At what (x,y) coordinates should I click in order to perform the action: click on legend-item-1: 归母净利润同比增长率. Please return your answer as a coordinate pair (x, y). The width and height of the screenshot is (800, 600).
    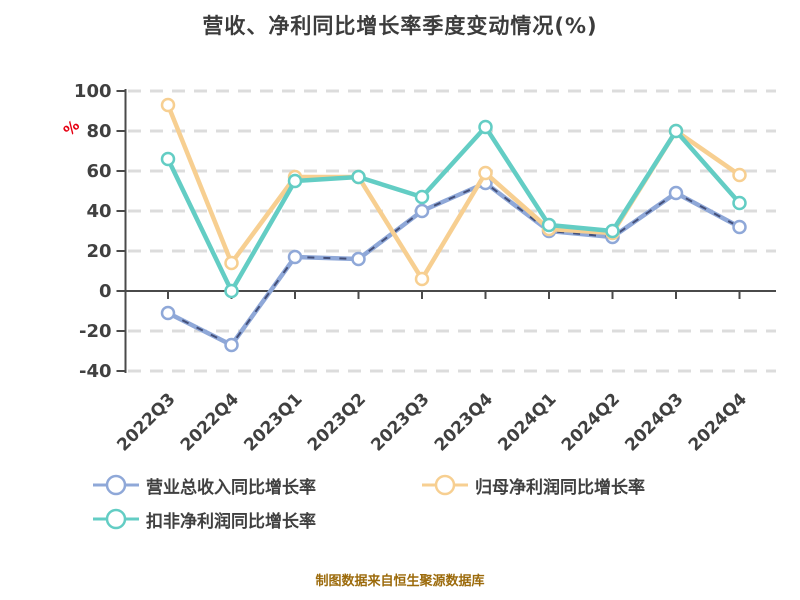
    Looking at the image, I should click on (533, 485).